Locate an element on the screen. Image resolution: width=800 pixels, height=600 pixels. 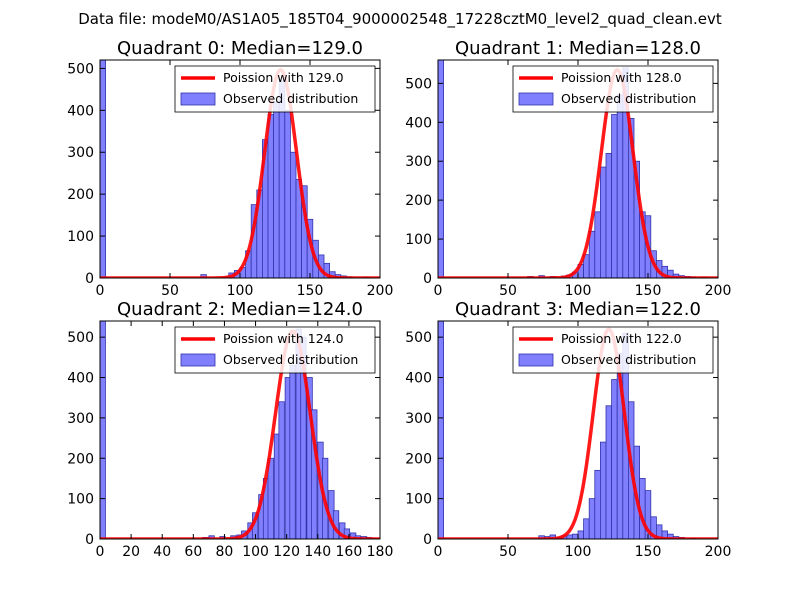
x-tick-label: 120 is located at coordinates (286, 552).